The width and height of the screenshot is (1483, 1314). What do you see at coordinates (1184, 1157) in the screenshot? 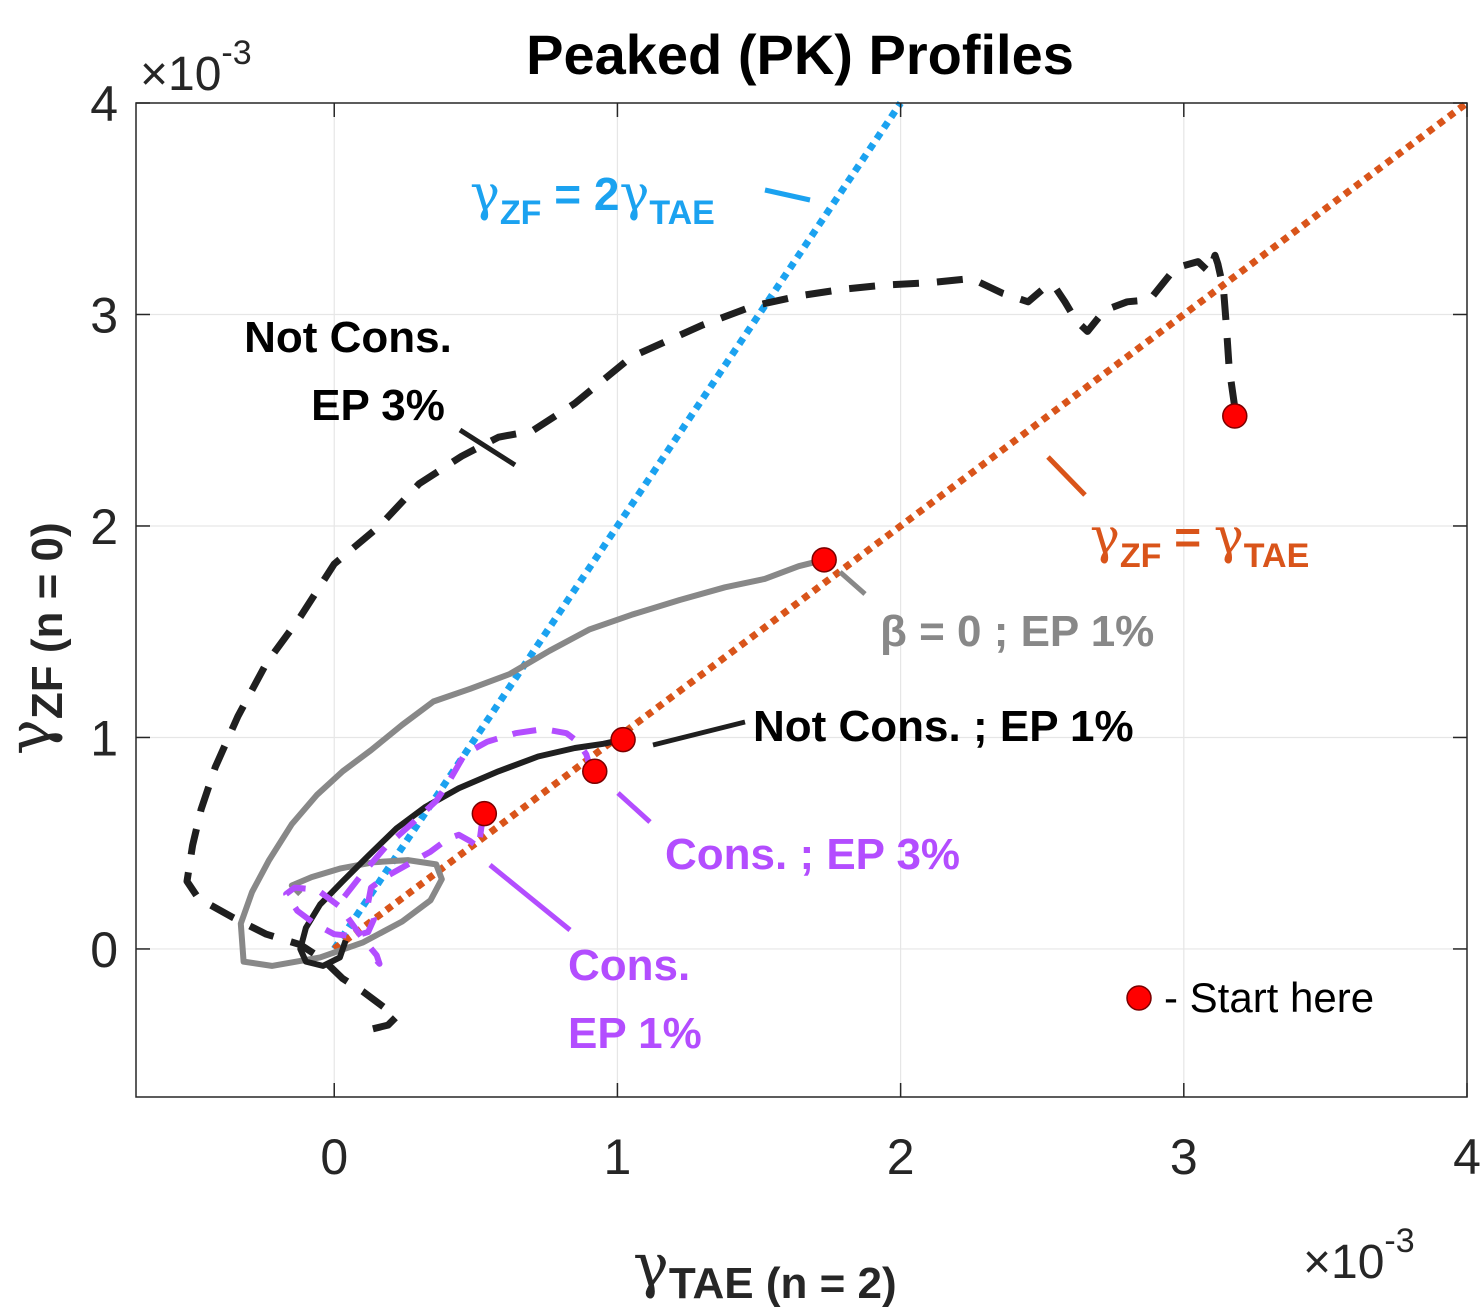
I see `x-tick-label: 3` at bounding box center [1184, 1157].